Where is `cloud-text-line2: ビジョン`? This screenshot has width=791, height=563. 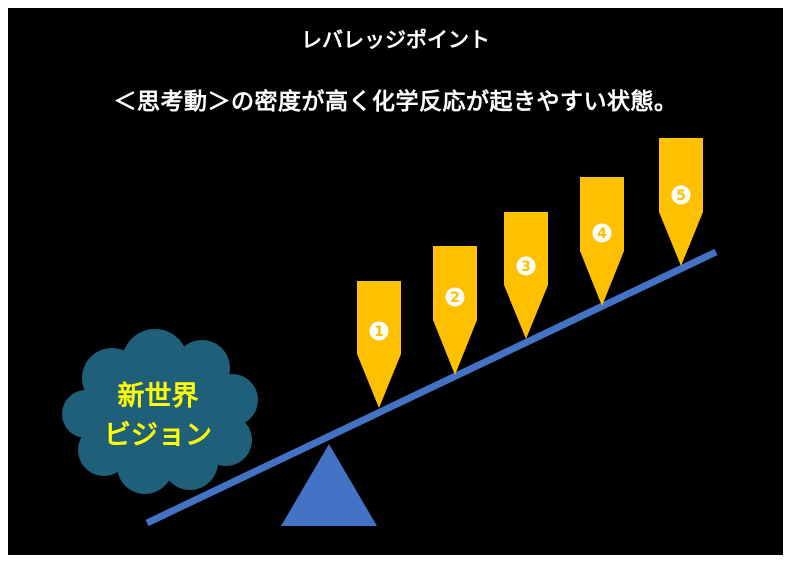
cloud-text-line2: ビジョン is located at coordinates (158, 435).